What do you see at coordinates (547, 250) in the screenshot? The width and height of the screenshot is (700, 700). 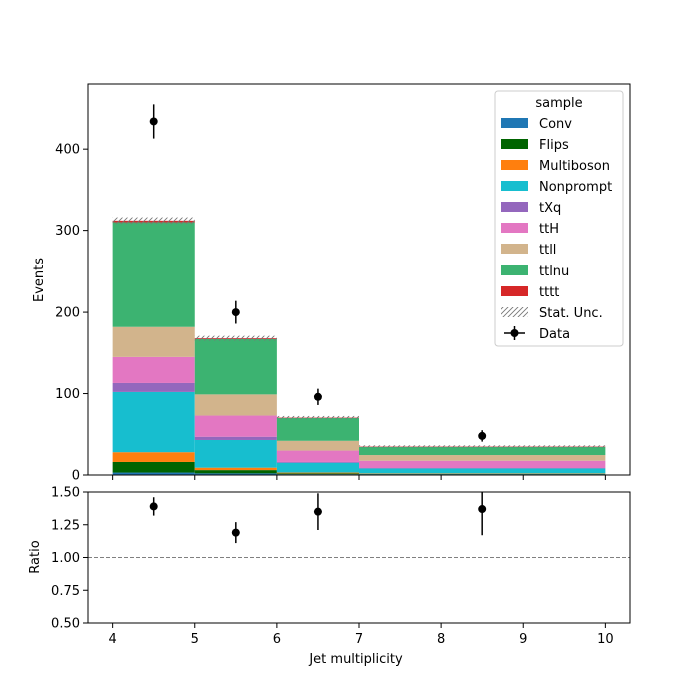 I see `legend-label-ttll: ttll` at bounding box center [547, 250].